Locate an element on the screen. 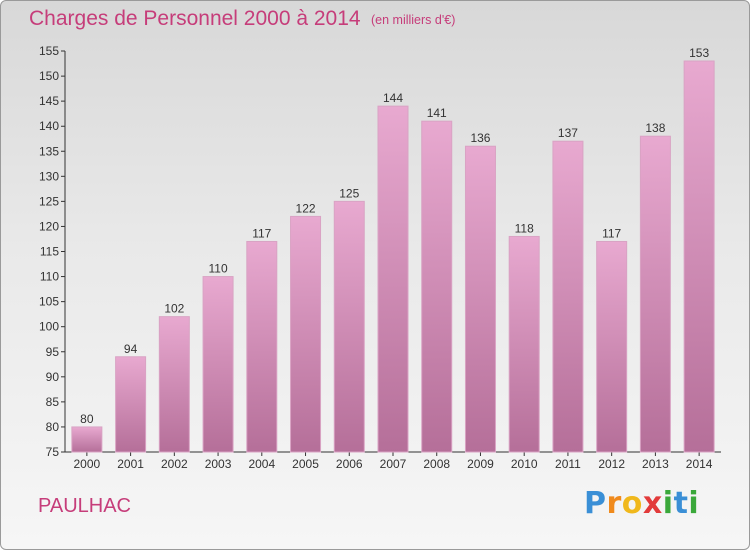 Image resolution: width=750 pixels, height=550 pixels. x-tick-label: 2013 is located at coordinates (655, 464).